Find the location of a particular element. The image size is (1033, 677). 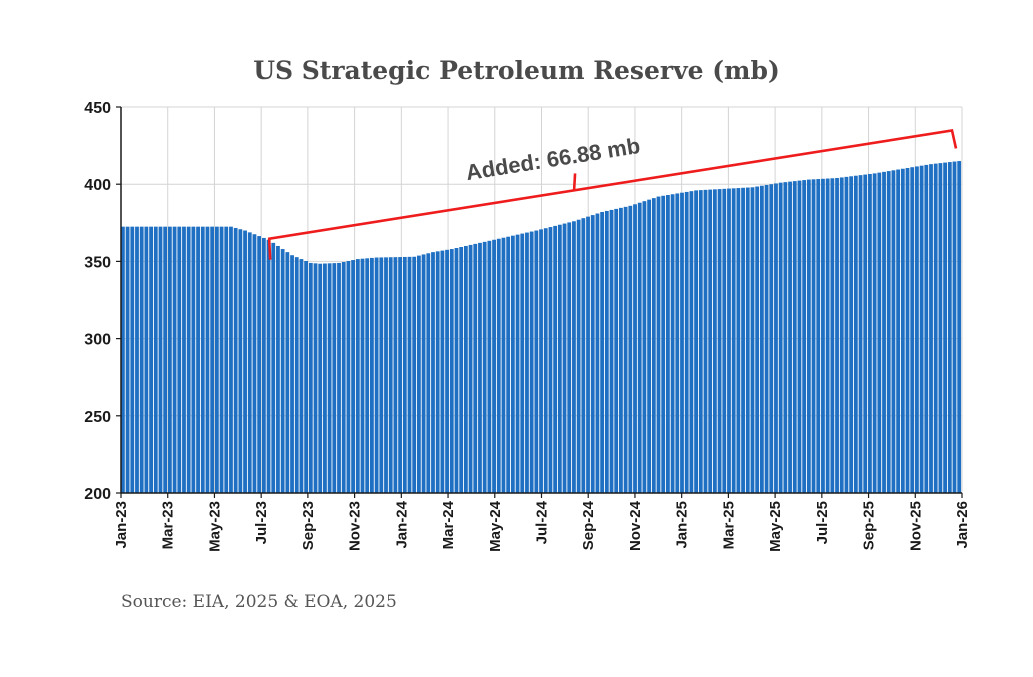

y-tick-label: 400 is located at coordinates (97, 185).